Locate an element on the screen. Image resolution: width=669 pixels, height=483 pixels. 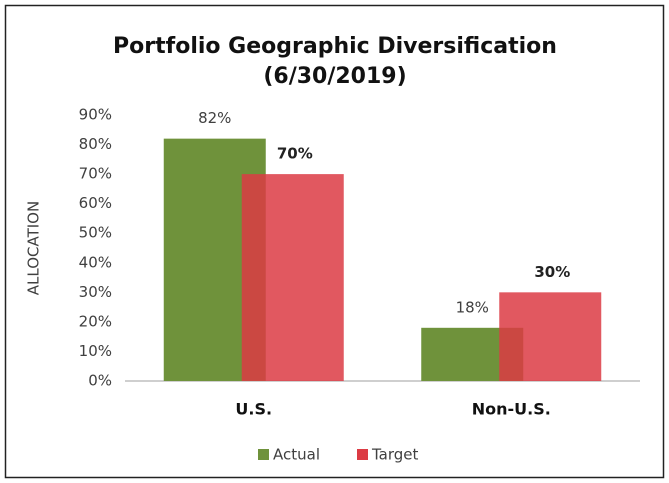
y-tick-label: 20% is located at coordinates (95, 321).